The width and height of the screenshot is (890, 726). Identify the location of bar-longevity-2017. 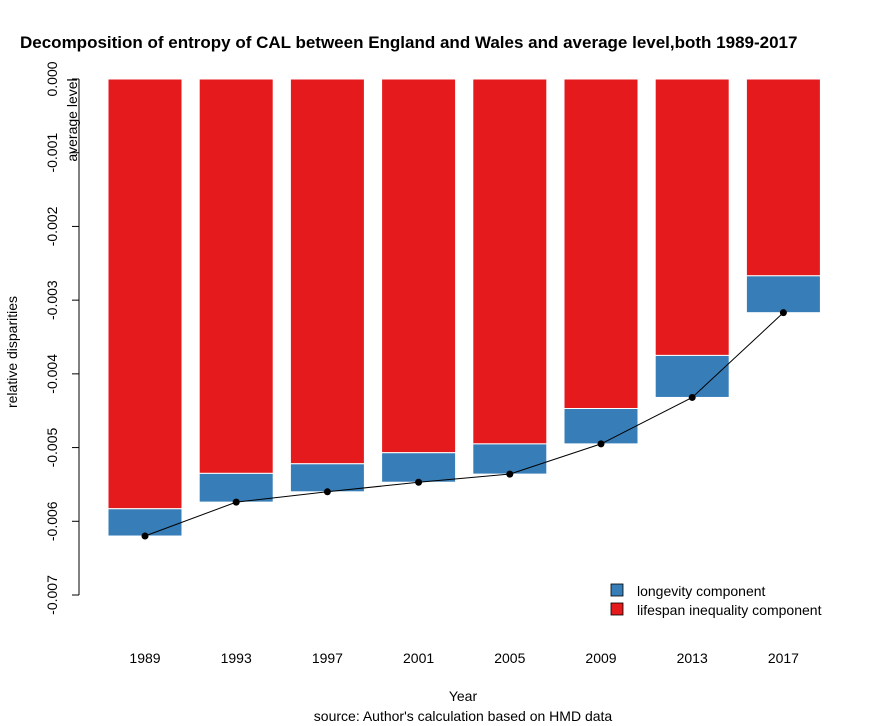
(783, 294).